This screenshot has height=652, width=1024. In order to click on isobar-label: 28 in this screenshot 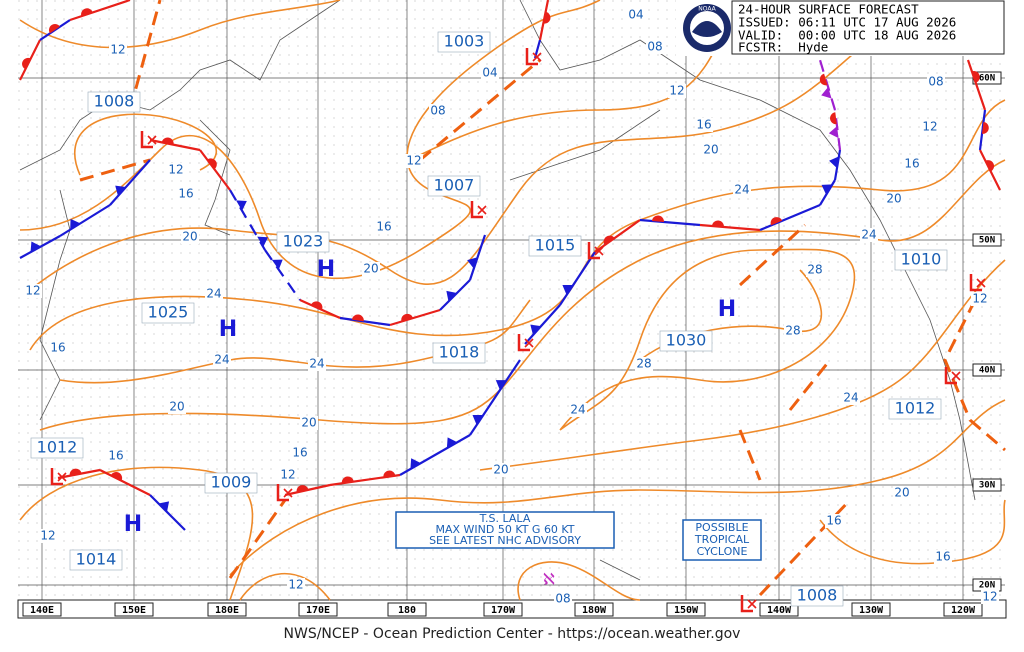, I will do `click(643, 364)`.